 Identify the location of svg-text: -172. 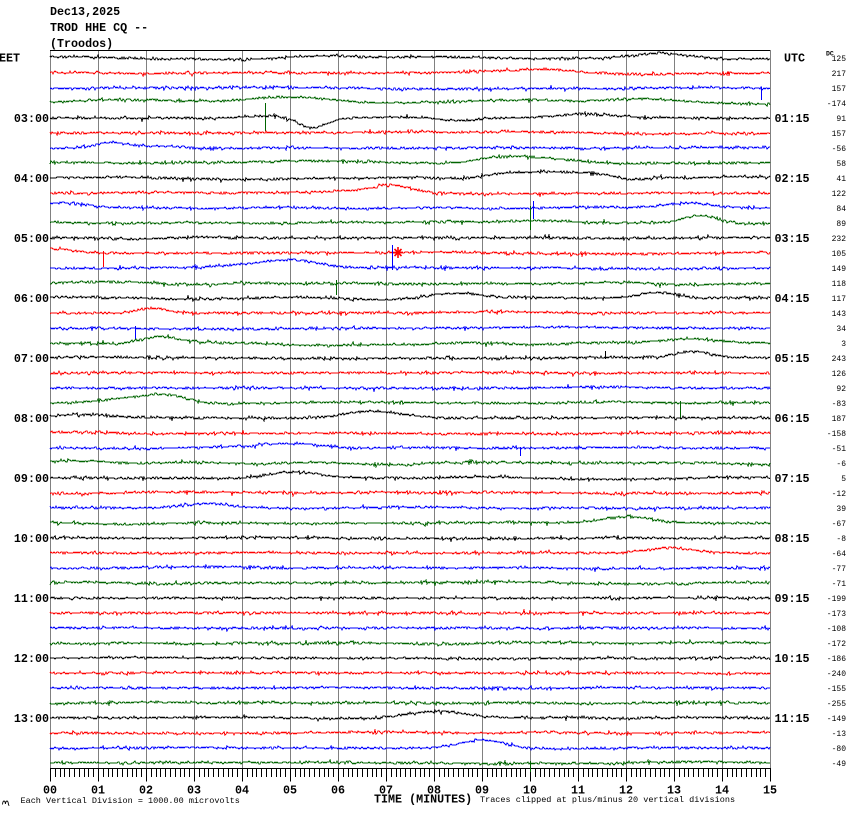
(836, 644).